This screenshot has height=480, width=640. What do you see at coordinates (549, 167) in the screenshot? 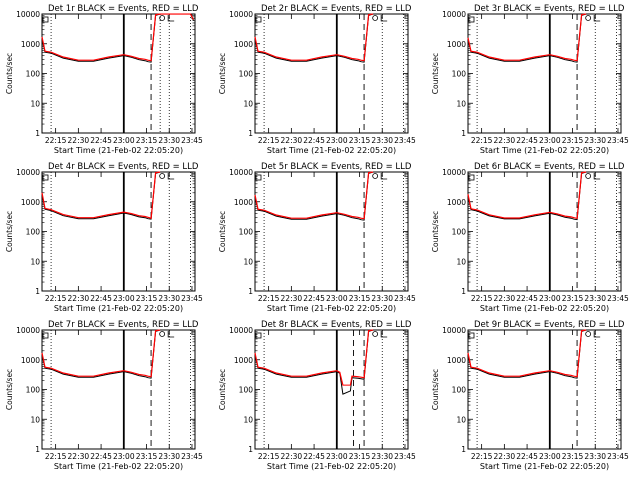
I see `chart-title: Det 6r BLACK = Events, RED = LLD` at bounding box center [549, 167].